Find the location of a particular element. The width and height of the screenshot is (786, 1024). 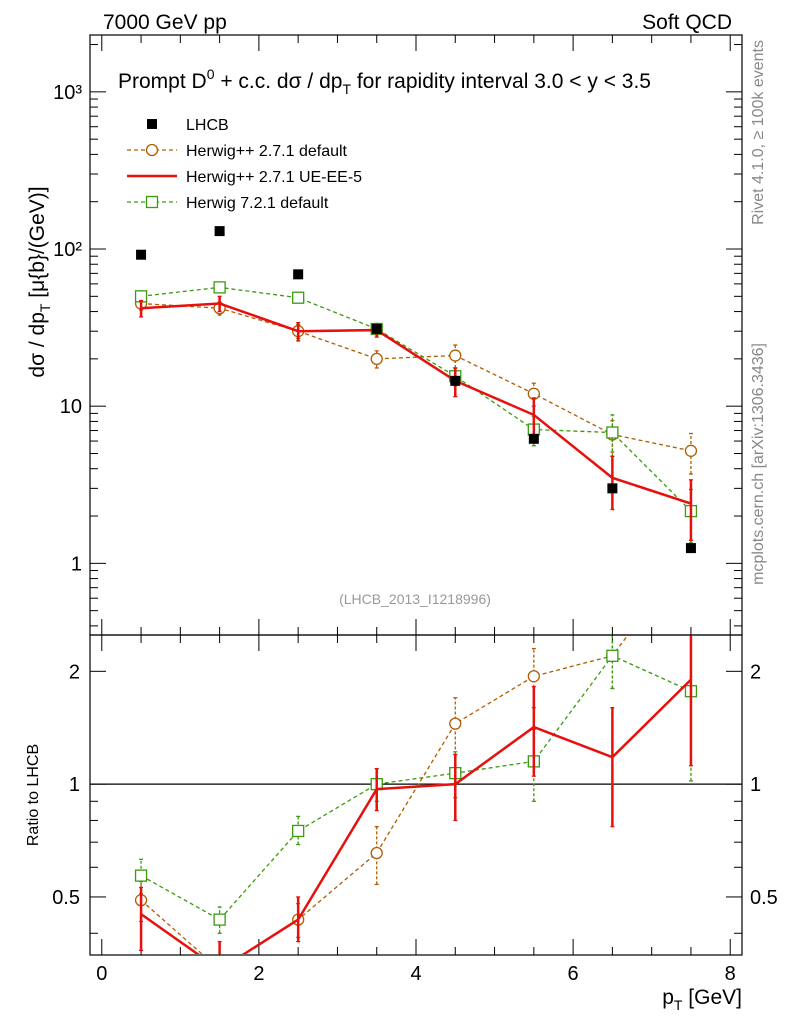

legend-item-lhcb: LHCB is located at coordinates (188, 125).